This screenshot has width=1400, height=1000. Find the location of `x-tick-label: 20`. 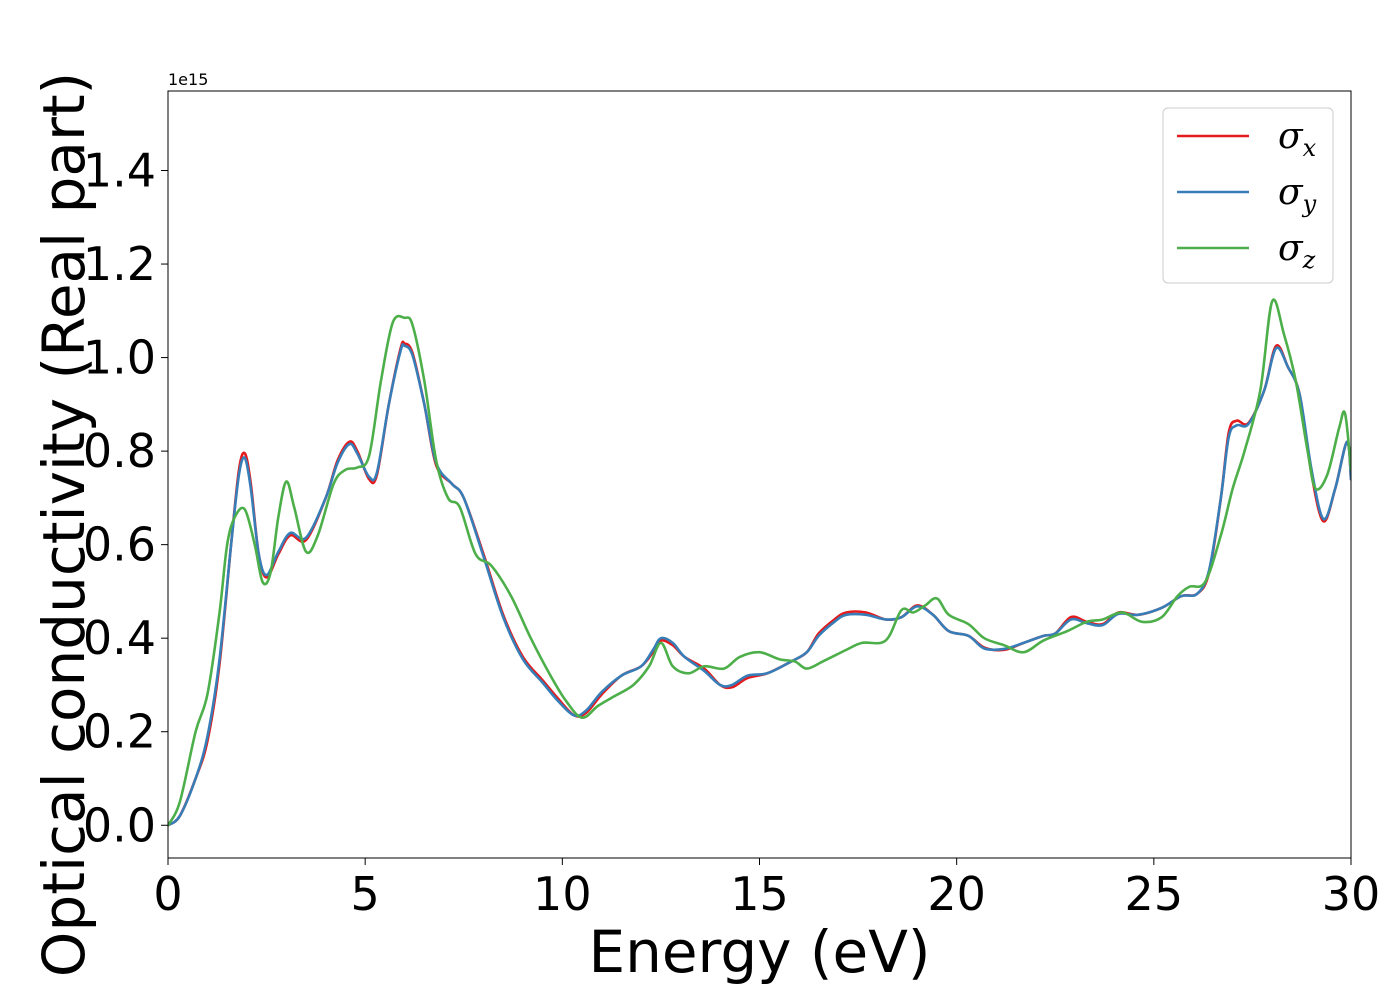

x-tick-label: 20 is located at coordinates (956, 894).